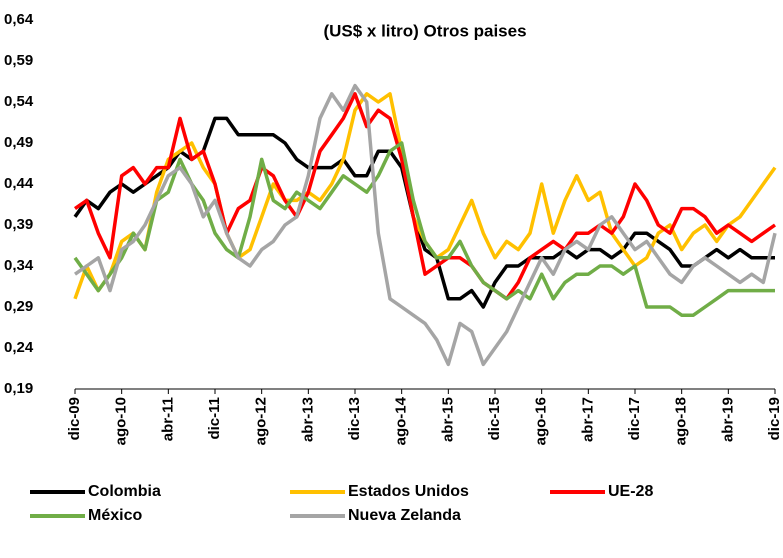 The image size is (783, 558). What do you see at coordinates (18, 388) in the screenshot?
I see `y-tick-label: 0,19` at bounding box center [18, 388].